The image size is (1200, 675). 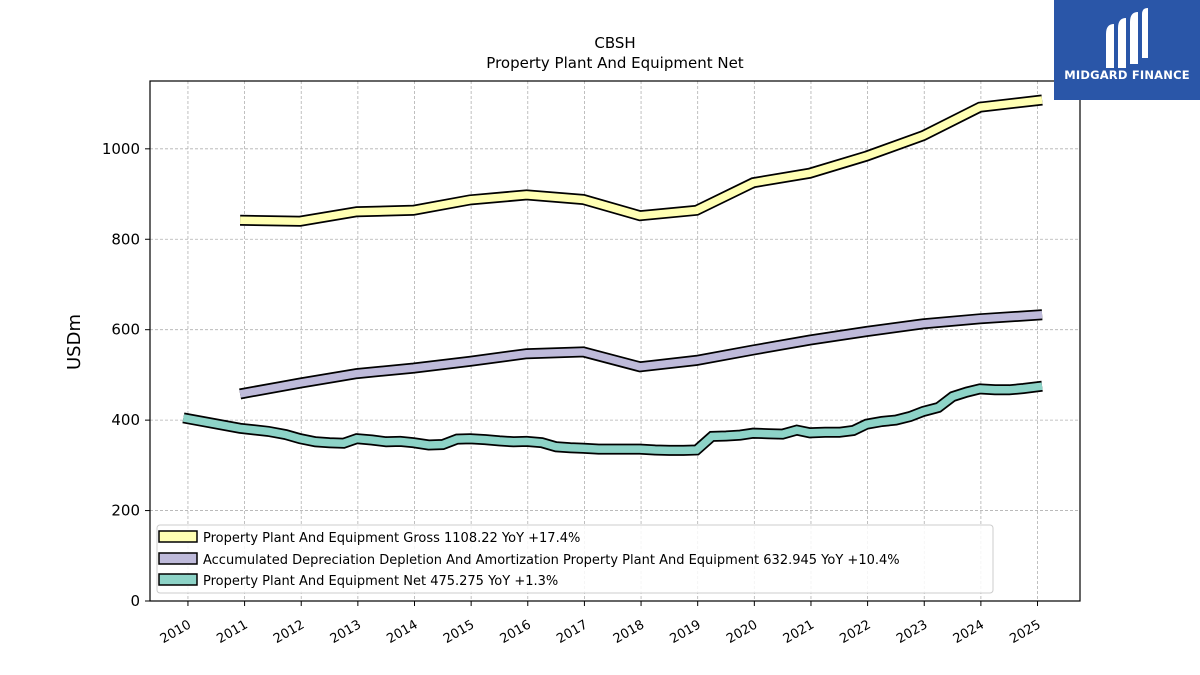 I want to click on y-tick-label: 1000, so click(x=121, y=149).